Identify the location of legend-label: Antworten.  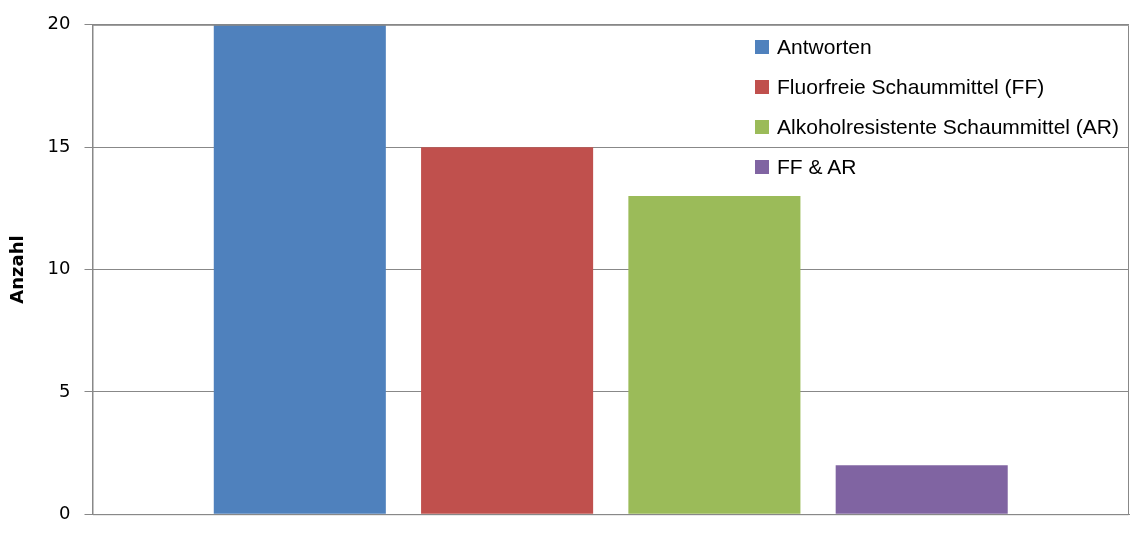
(824, 46).